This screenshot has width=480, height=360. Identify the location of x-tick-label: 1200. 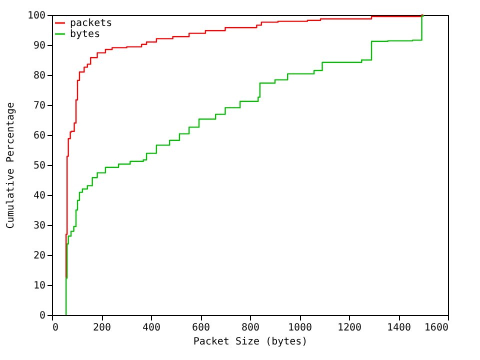
(349, 328).